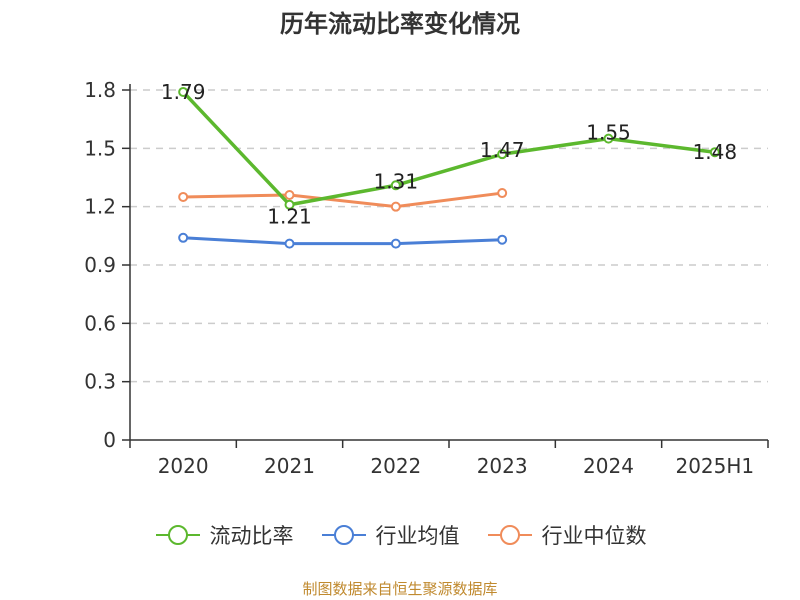 This screenshot has width=800, height=600. I want to click on y-tick-label: 1.8, so click(100, 90).